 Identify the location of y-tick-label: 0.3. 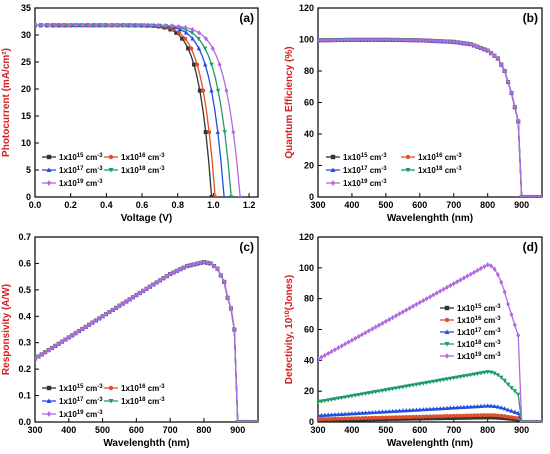
(24, 343).